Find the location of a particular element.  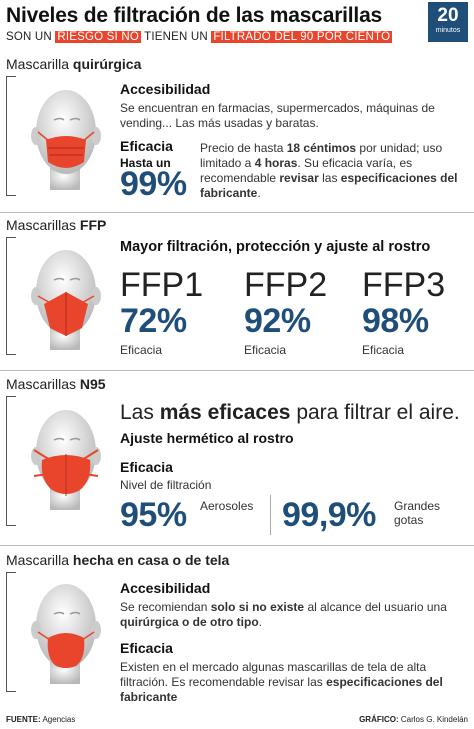

head-surgical-mask-icon is located at coordinates (66, 140).